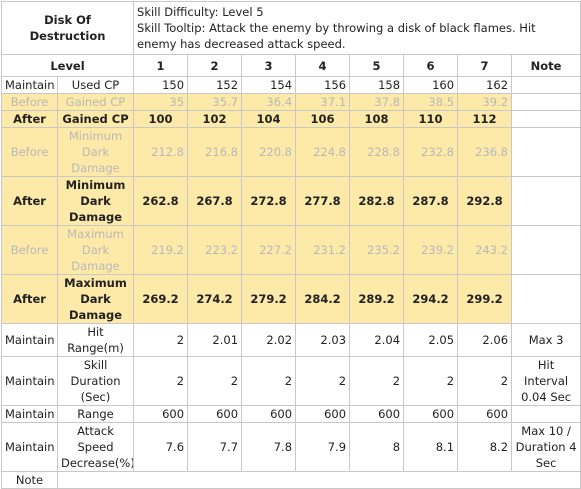 This screenshot has height=489, width=581. I want to click on footer-row: Note, so click(291, 480).